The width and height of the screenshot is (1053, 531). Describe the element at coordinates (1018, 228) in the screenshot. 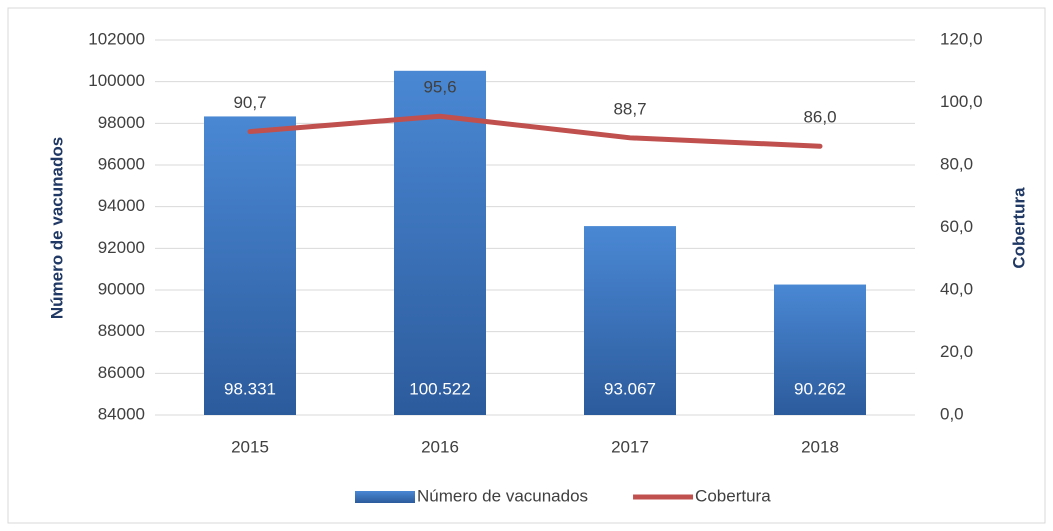

I see `y2-axis-title: Cobertura` at that location.